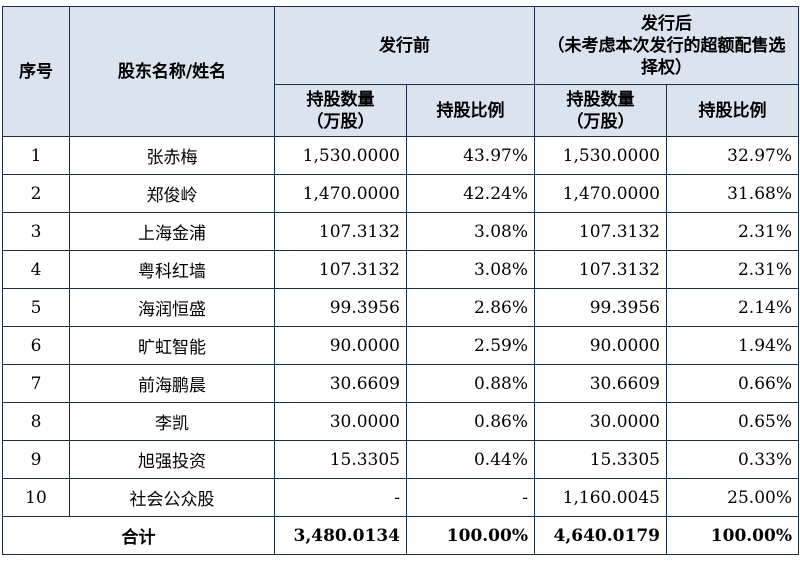 The width and height of the screenshot is (800, 562). What do you see at coordinates (732, 193) in the screenshot?
I see `cell-after-ratio: 31.68%` at bounding box center [732, 193].